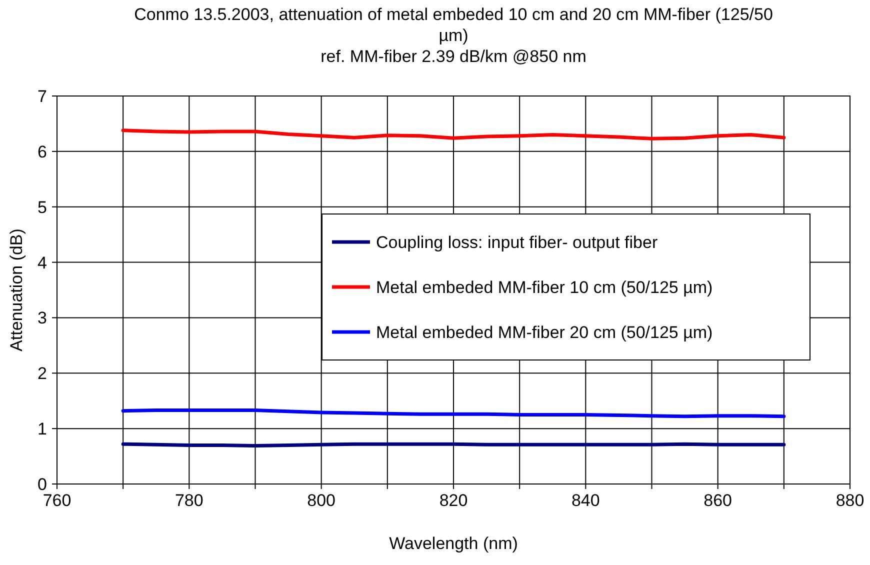 Image resolution: width=870 pixels, height=565 pixels. What do you see at coordinates (189, 500) in the screenshot?
I see `x-tick-label: 780` at bounding box center [189, 500].